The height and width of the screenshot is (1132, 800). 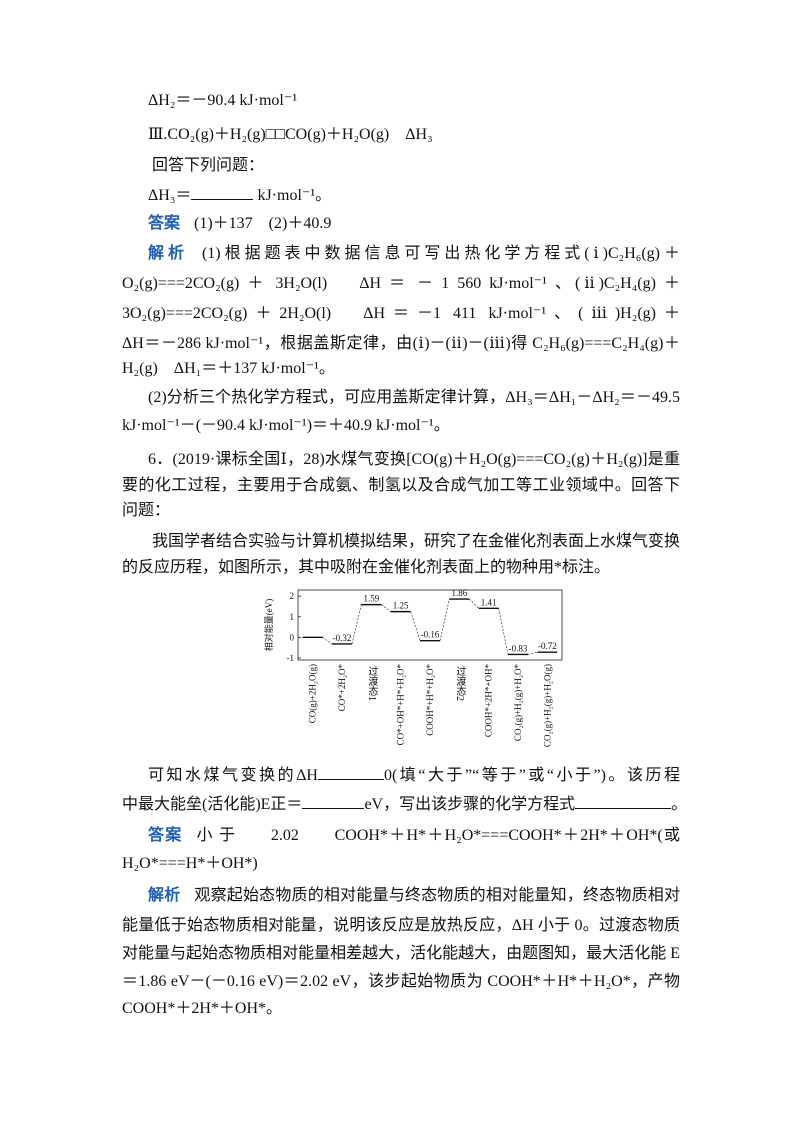 I want to click on text-line: H₂O*===H*＋OH*), so click(x=190, y=864).